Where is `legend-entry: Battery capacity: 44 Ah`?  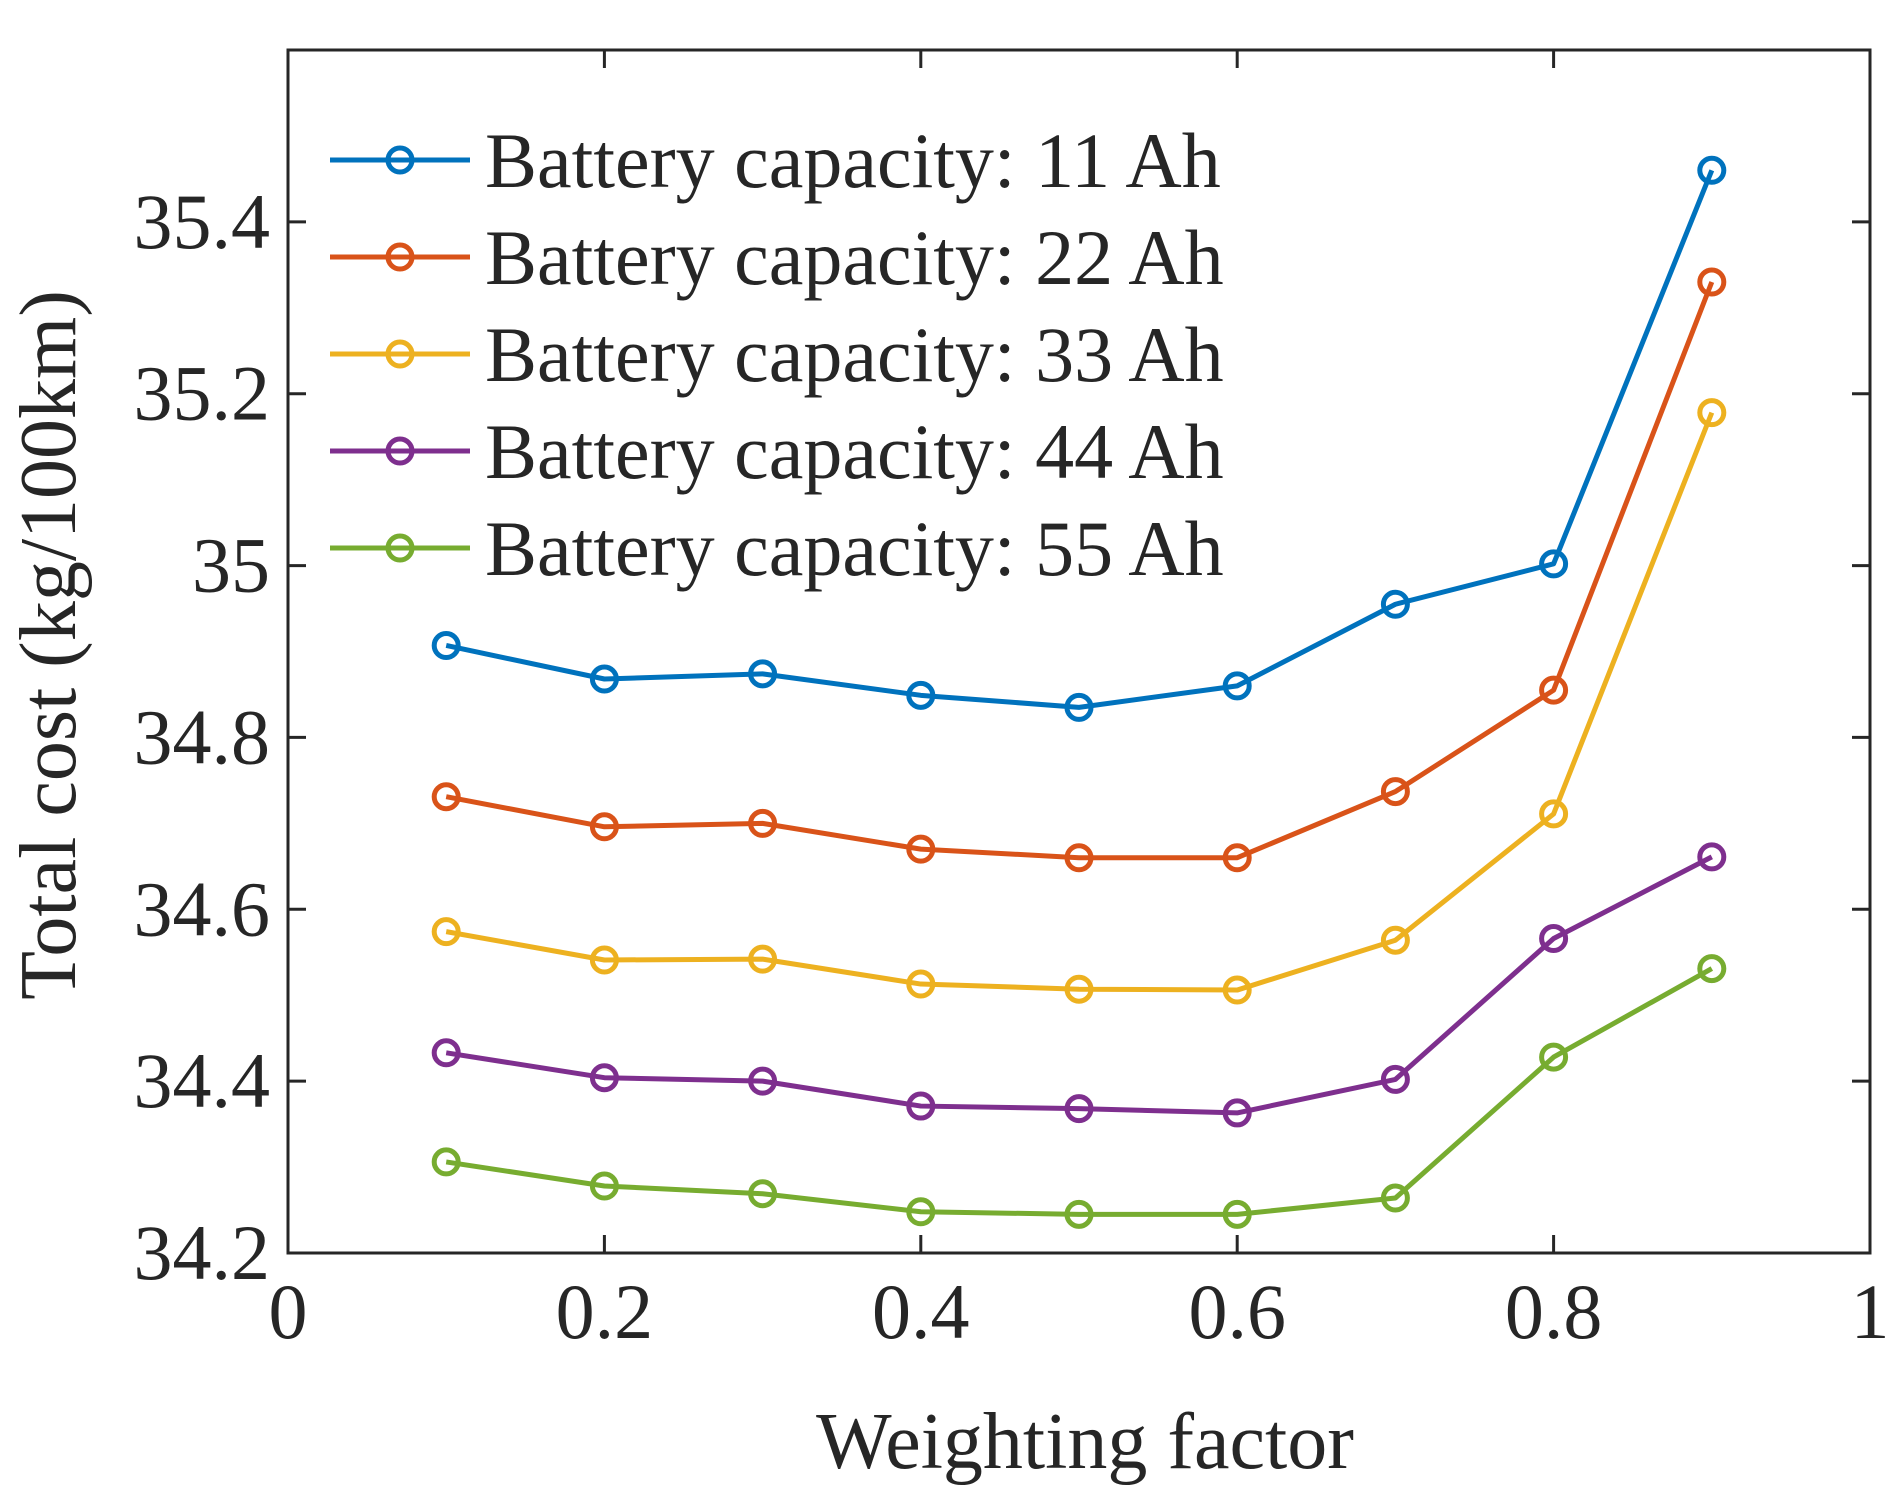
legend-entry: Battery capacity: 44 Ah is located at coordinates (777, 451).